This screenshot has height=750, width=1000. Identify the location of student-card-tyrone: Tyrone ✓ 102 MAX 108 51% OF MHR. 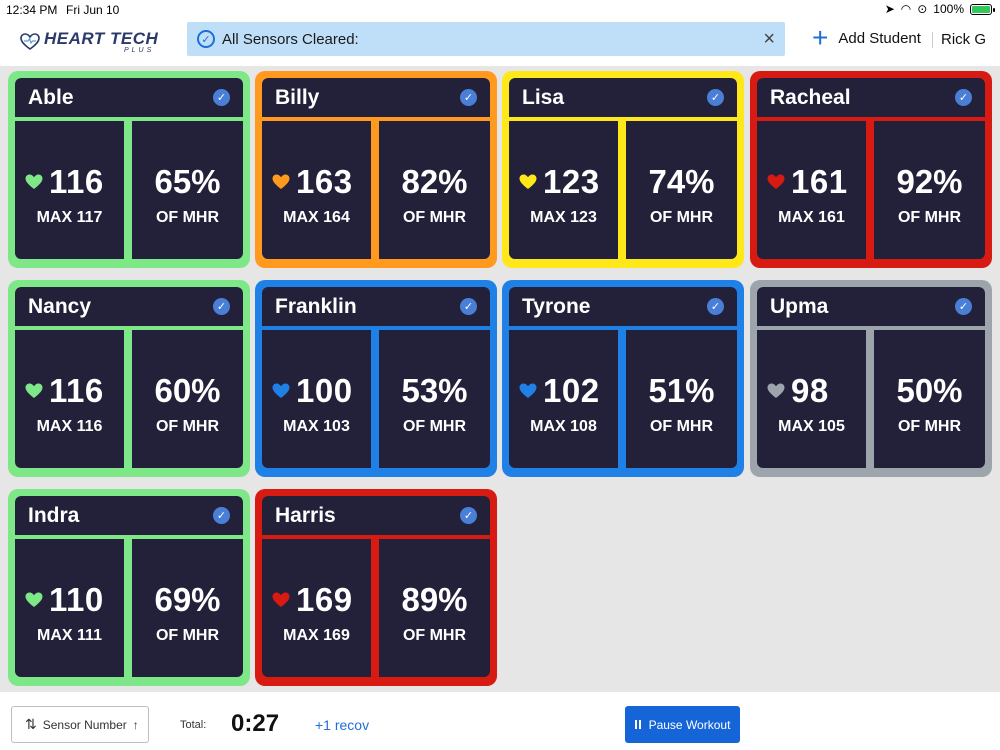
(623, 378).